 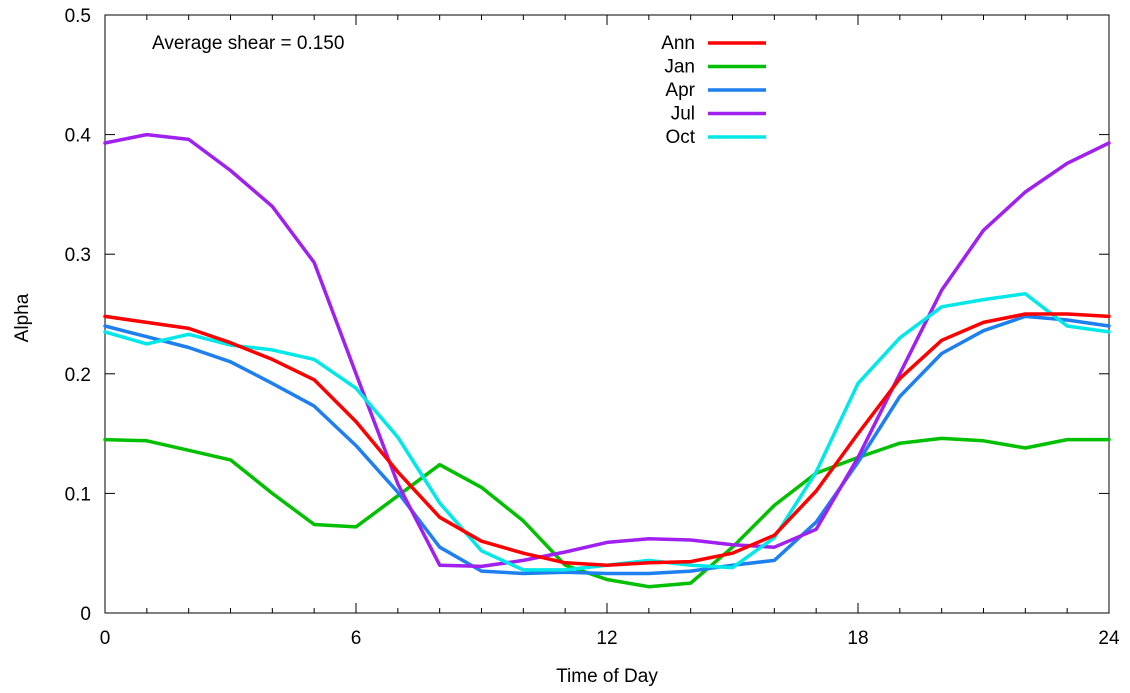 I want to click on legend-label-jan: Jan, so click(x=679, y=67).